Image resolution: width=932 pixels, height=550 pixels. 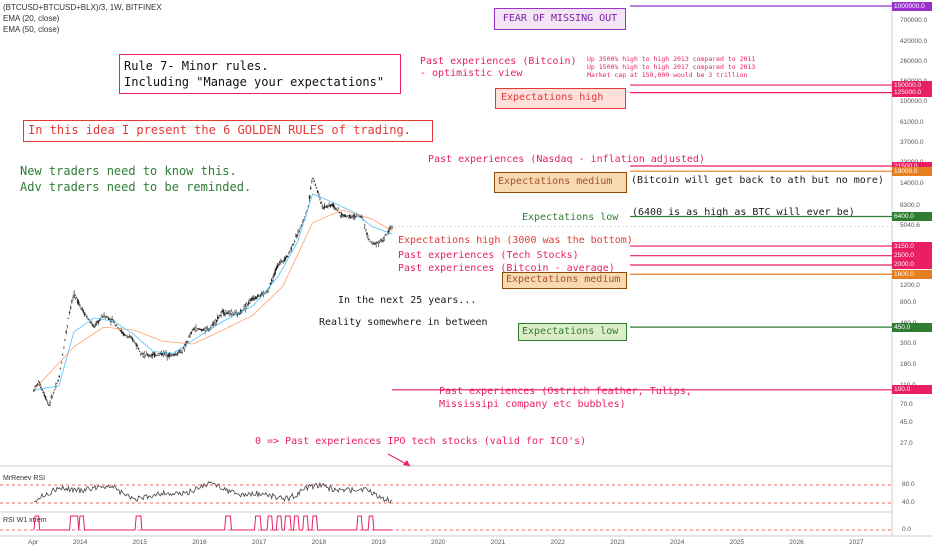 What do you see at coordinates (912, 166) in the screenshot?
I see `price-level-label: 21500.0` at bounding box center [912, 166].